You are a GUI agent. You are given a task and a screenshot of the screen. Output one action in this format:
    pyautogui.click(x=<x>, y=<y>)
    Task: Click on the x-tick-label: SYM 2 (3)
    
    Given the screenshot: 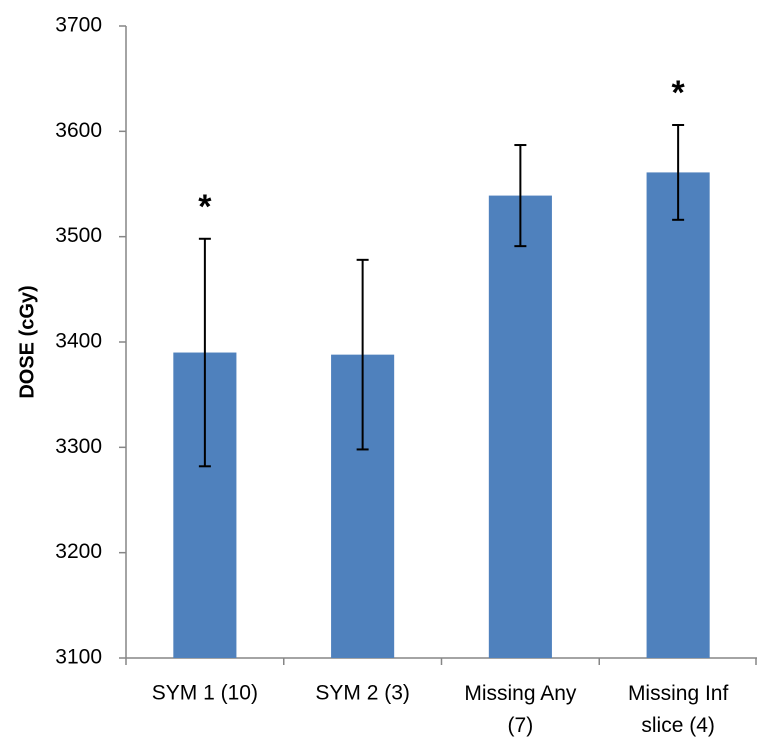 What is the action you would take?
    pyautogui.click(x=362, y=693)
    